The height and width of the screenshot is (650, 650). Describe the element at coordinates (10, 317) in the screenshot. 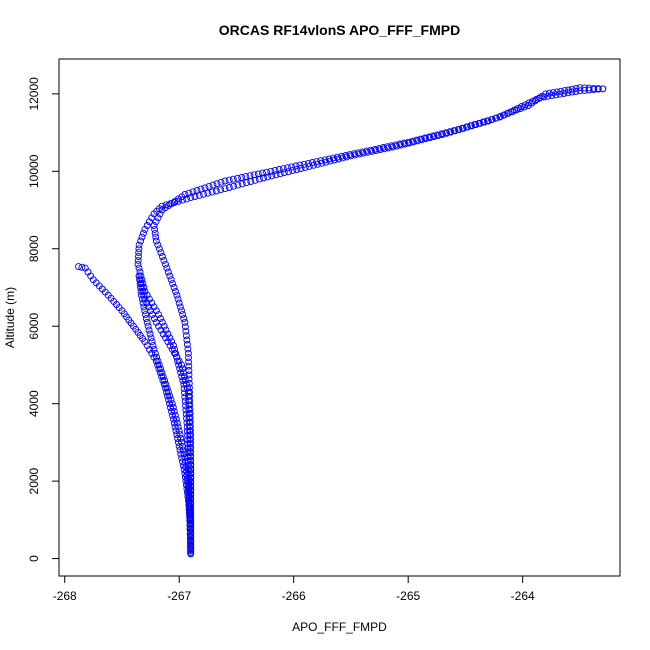

I see `y-axis-label: Altitude (m)` at that location.